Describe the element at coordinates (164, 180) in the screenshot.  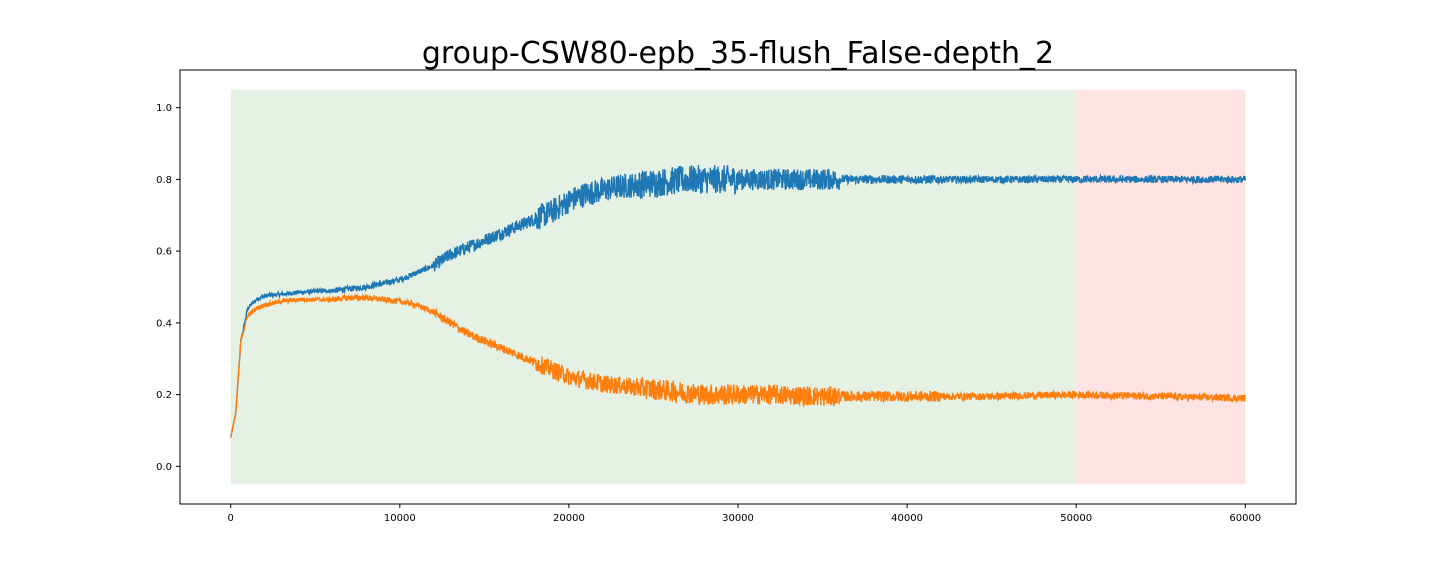
I see `y-tick-label: 0.8` at that location.